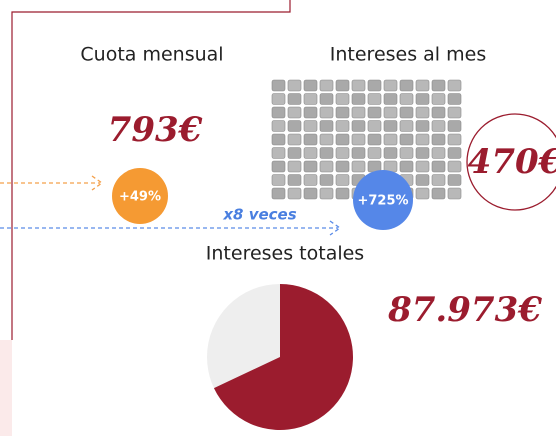  Describe the element at coordinates (6, 388) in the screenshot. I see `side-panel` at that location.